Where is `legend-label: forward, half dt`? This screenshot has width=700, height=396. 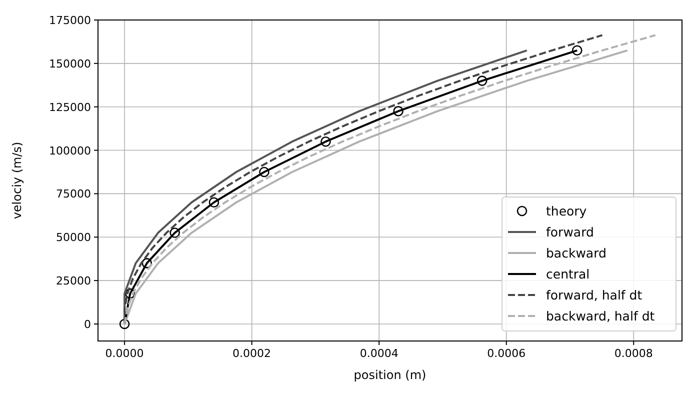
legend-label: forward, half dt is located at coordinates (594, 295).